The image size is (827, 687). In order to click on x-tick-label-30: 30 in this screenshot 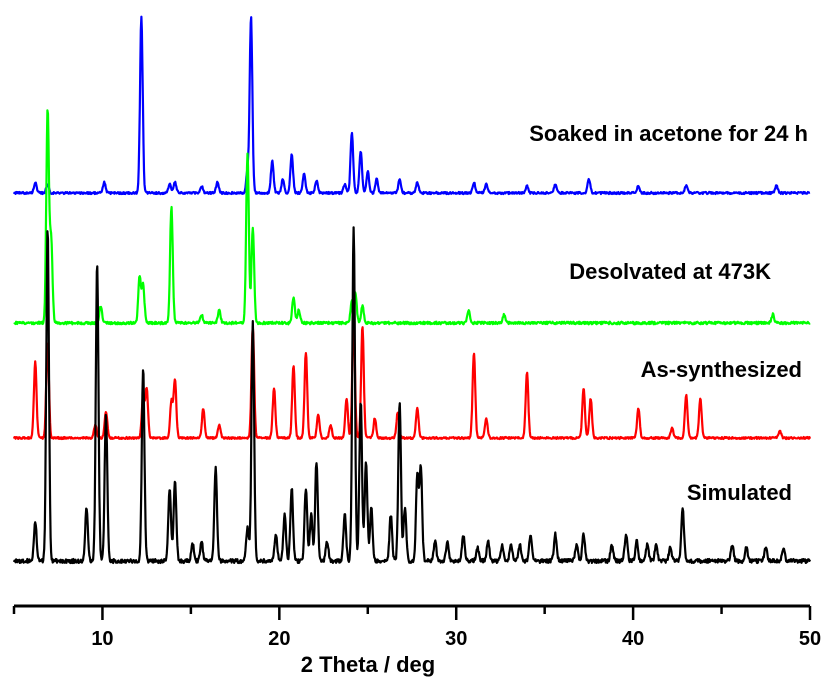, I will do `click(456, 639)`.